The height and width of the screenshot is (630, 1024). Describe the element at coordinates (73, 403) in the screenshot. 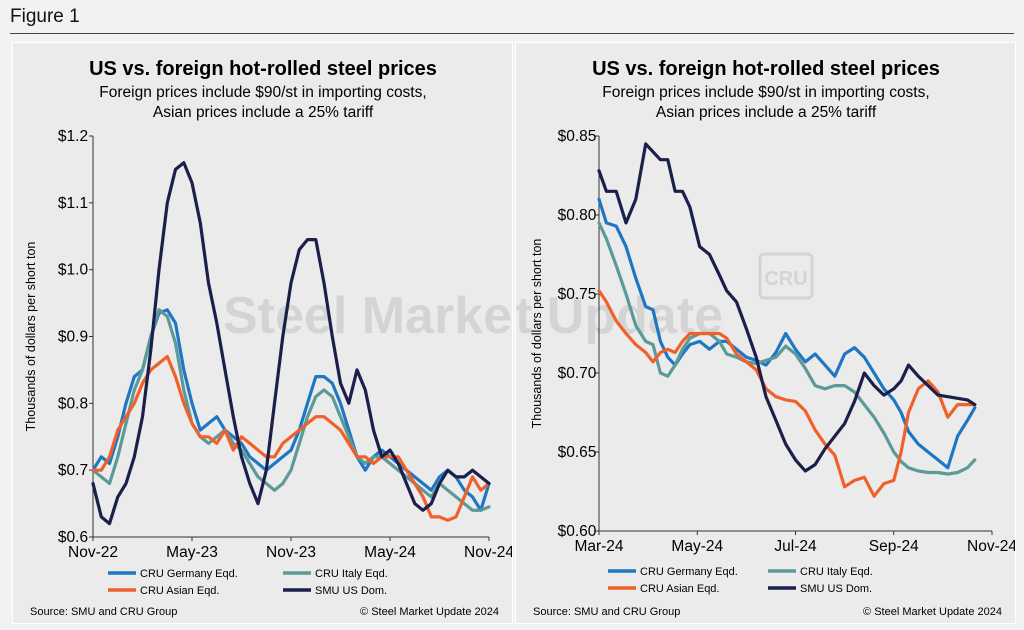

I see `y-tick-label: $0.8` at that location.